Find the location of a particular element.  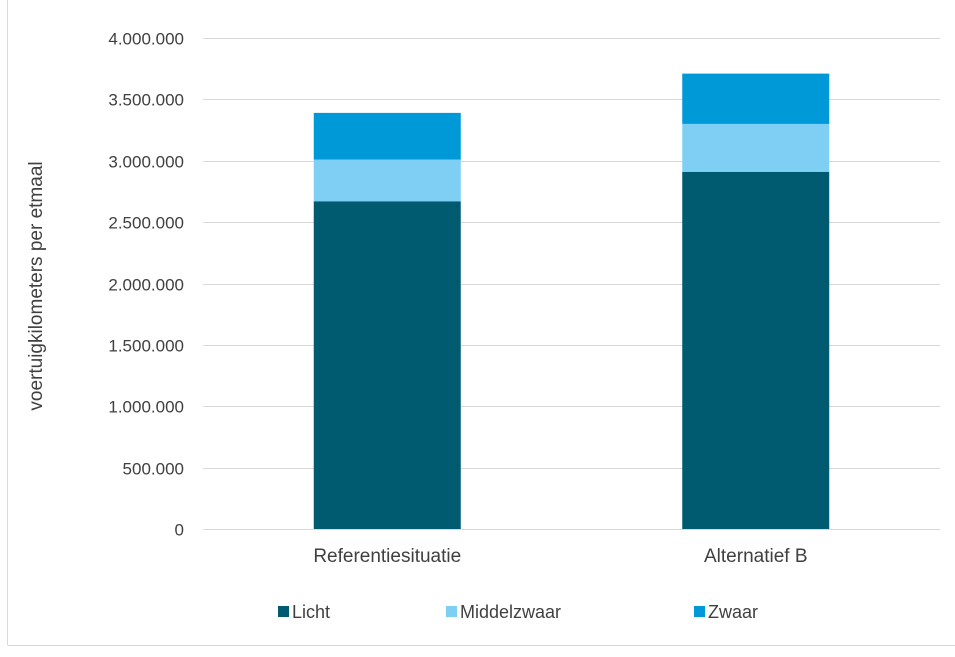

legend-label-zwaar: Zwaar is located at coordinates (733, 612).